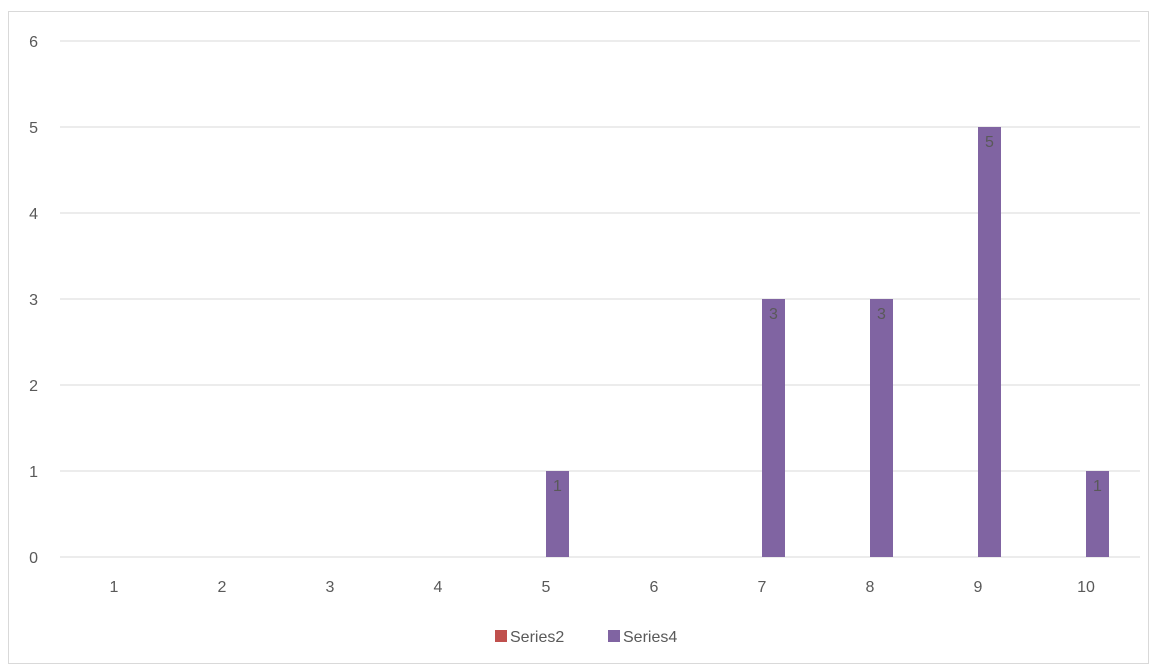 The width and height of the screenshot is (1157, 672). What do you see at coordinates (33, 558) in the screenshot?
I see `y-tick-label-0: 0` at bounding box center [33, 558].